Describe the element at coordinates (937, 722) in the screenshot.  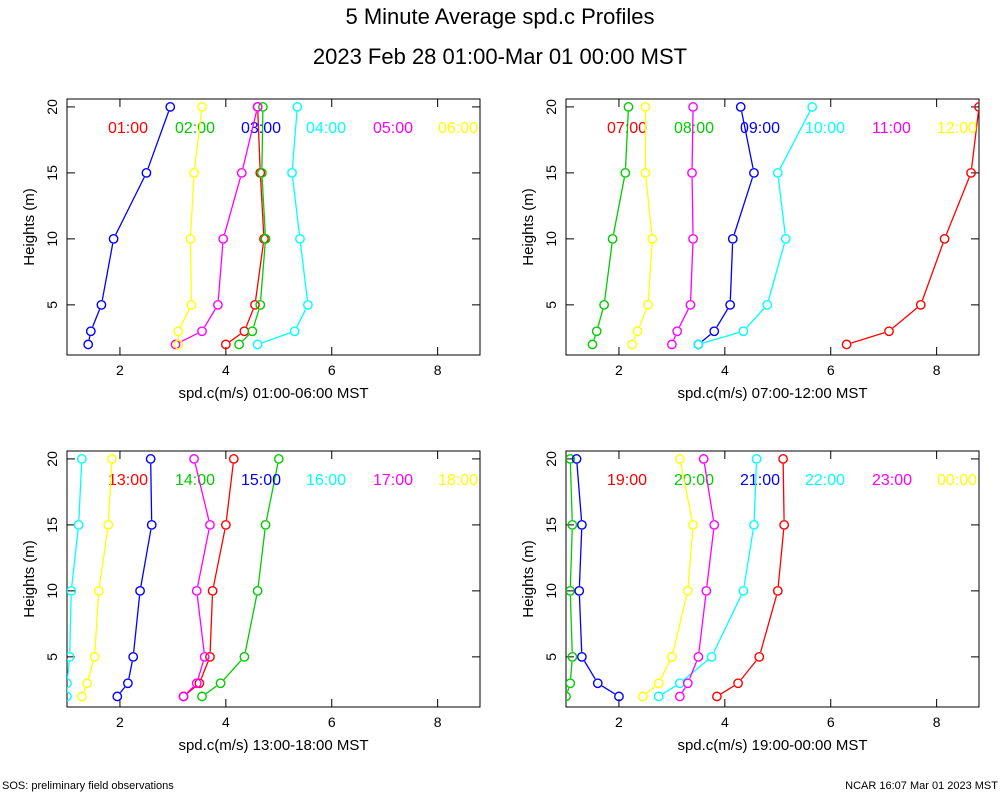
I see `x-tick-label: 8` at that location.